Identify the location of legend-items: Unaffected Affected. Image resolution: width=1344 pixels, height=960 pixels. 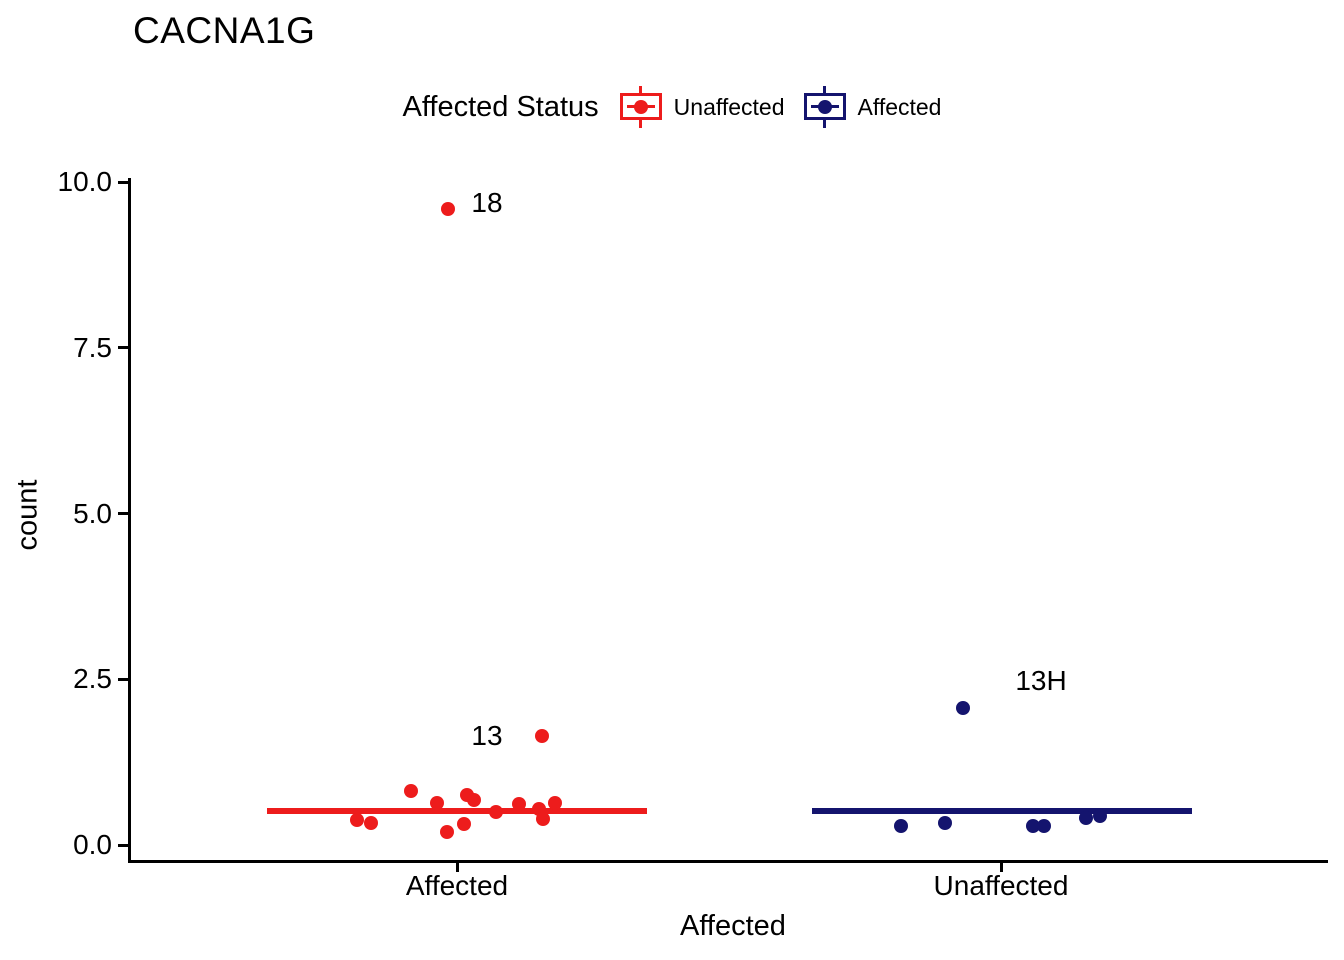
(780, 107).